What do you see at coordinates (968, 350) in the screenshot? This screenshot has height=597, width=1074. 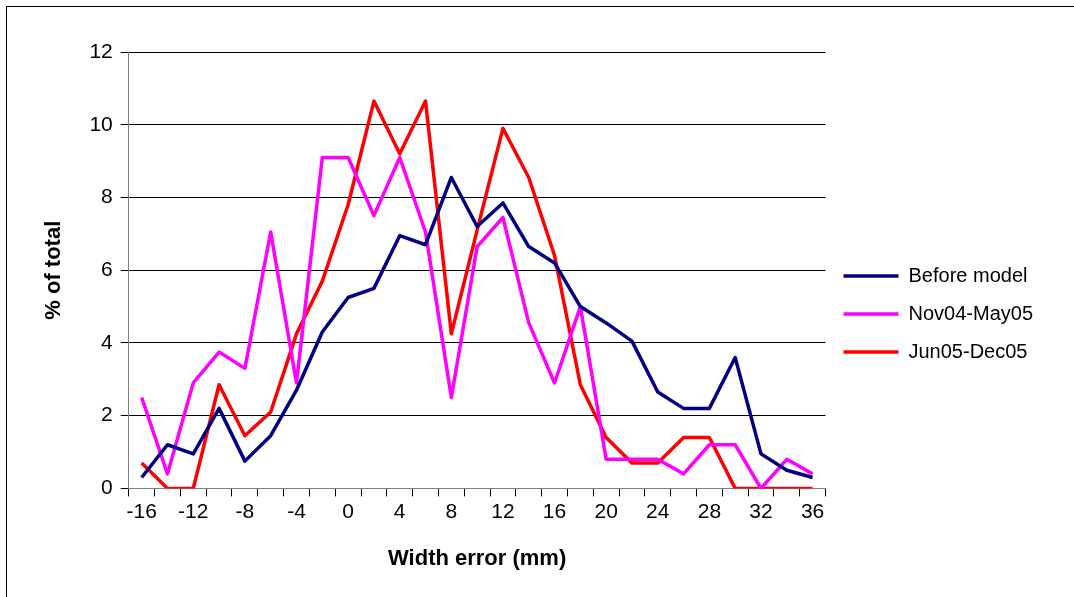 I see `legend-label: Jun05-Dec05` at bounding box center [968, 350].